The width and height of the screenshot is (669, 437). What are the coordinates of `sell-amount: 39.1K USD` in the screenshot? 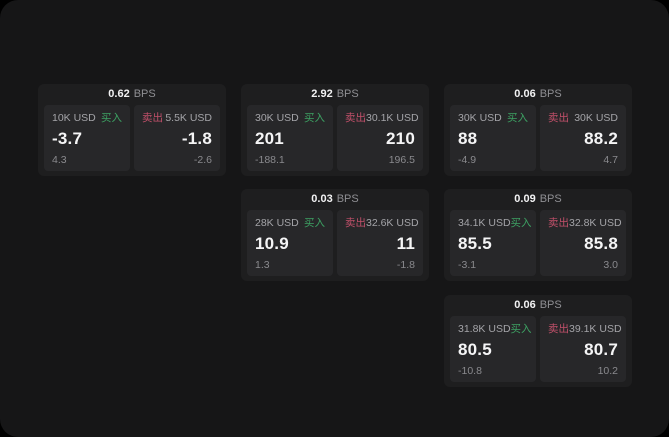 It's located at (595, 329).